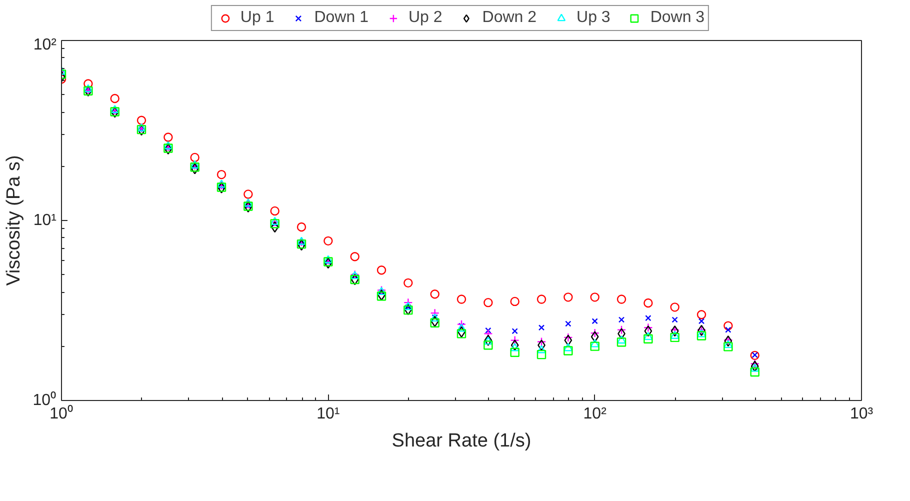 The width and height of the screenshot is (910, 501). I want to click on legend-label: Down 2, so click(509, 18).